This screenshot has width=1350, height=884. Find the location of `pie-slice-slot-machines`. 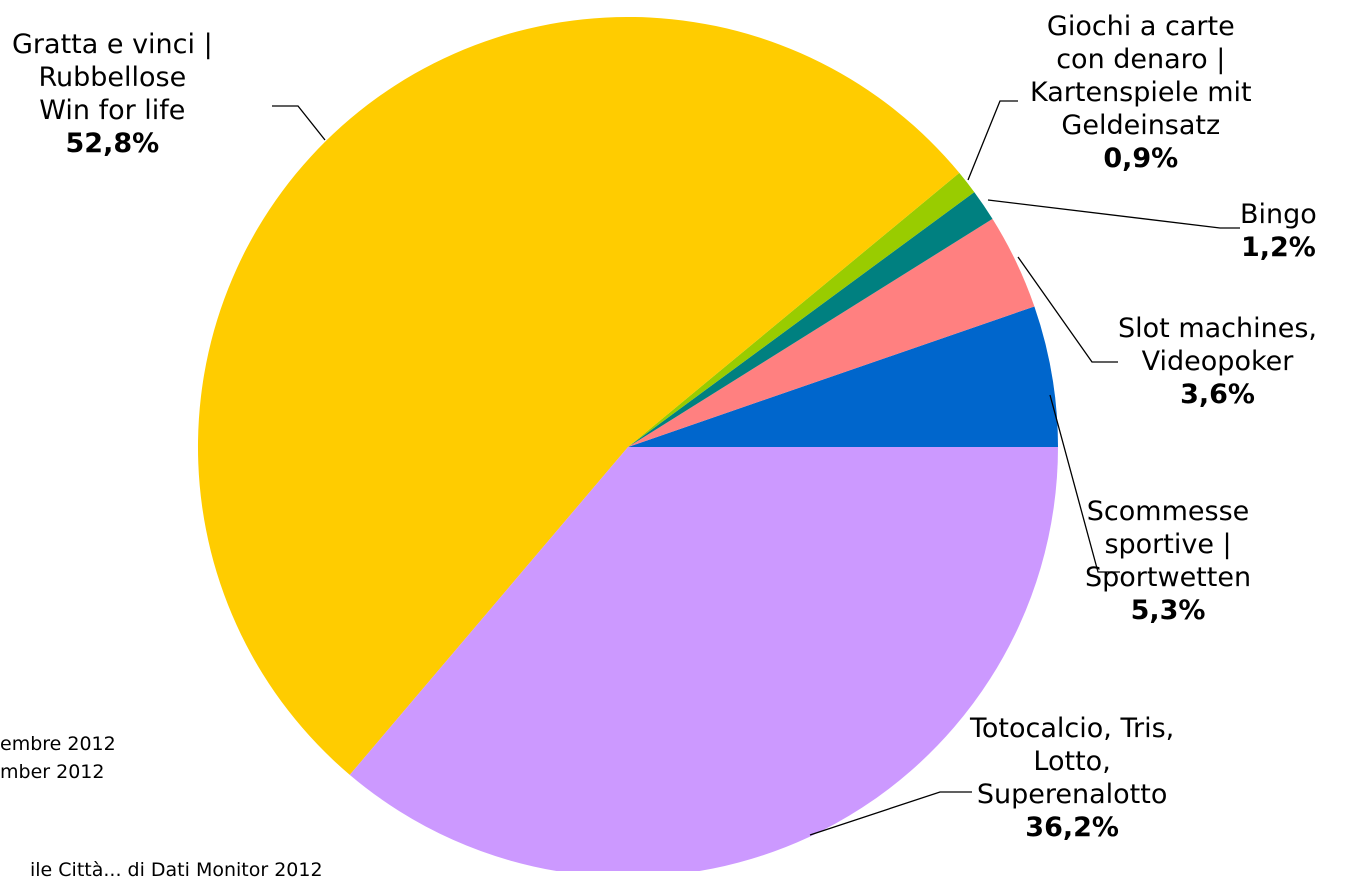

pie-slice-slot-machines is located at coordinates (831, 332).